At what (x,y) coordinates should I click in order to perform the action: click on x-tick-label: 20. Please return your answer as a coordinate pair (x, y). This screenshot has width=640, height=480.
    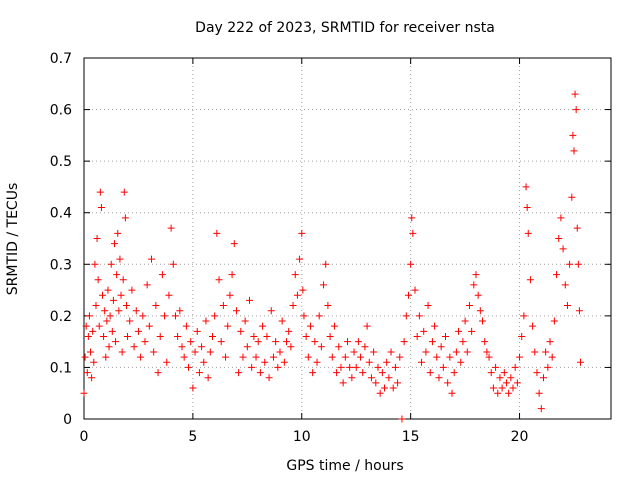
    Looking at the image, I should click on (520, 437).